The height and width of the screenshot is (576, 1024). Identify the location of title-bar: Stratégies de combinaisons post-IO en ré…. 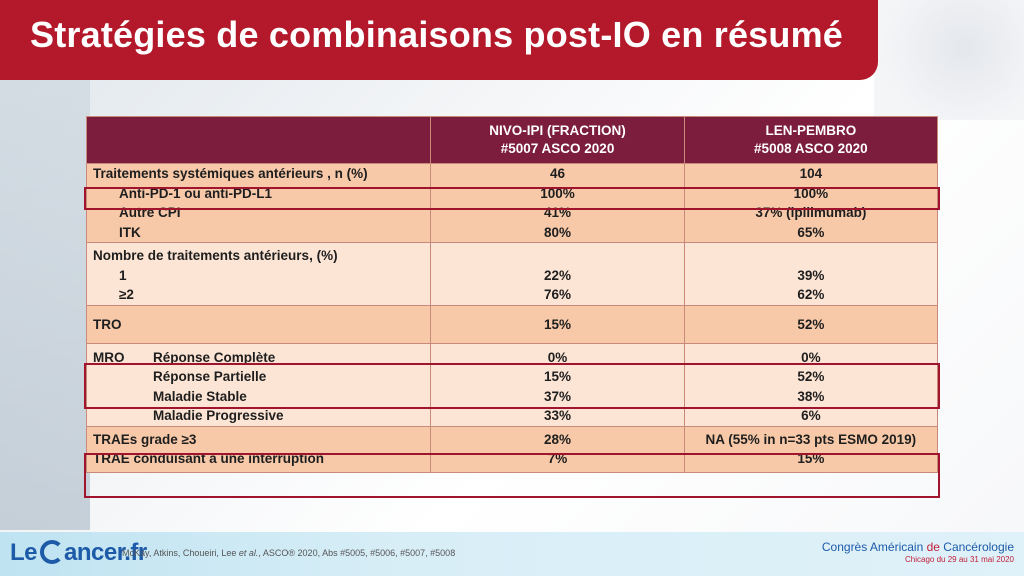
(439, 40).